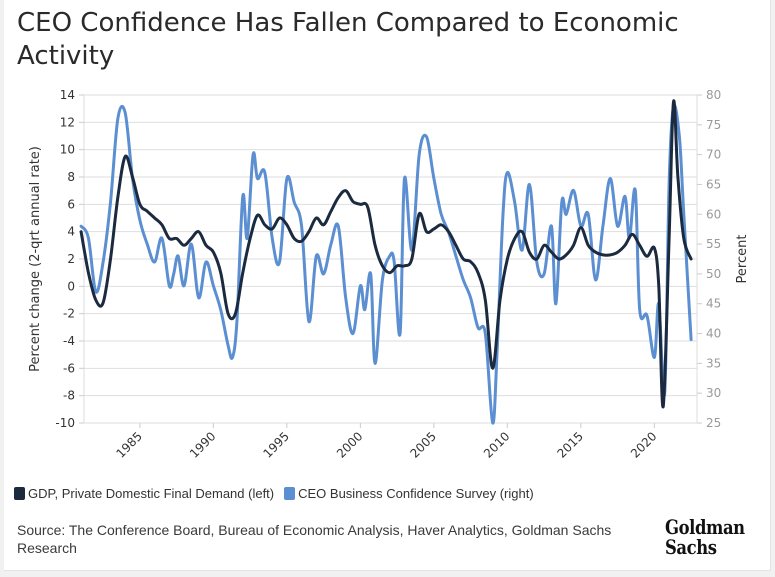  Describe the element at coordinates (709, 259) in the screenshot. I see `right-axis-ticks: 25 30 35 40 45 50 55 60 65 70 75 80` at that location.